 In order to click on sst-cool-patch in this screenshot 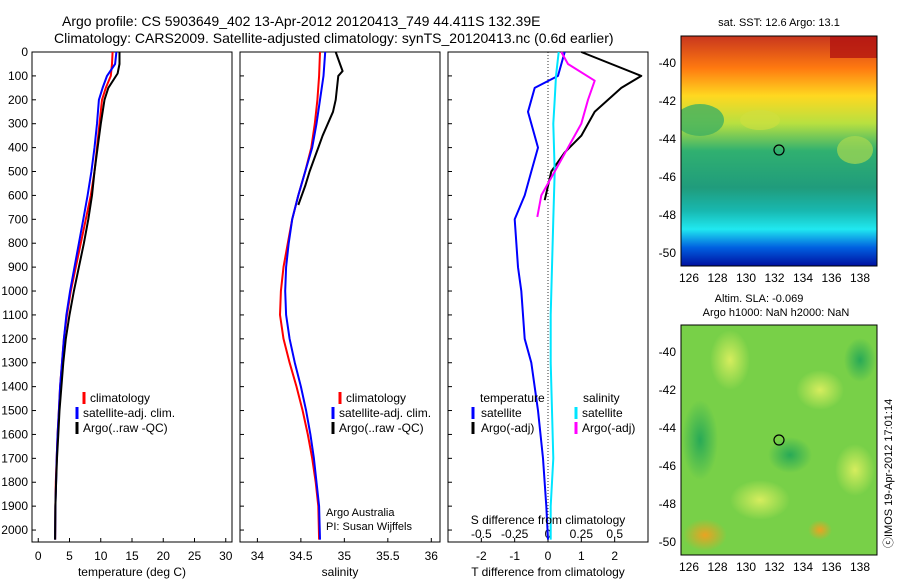, I will do `click(702, 120)`.